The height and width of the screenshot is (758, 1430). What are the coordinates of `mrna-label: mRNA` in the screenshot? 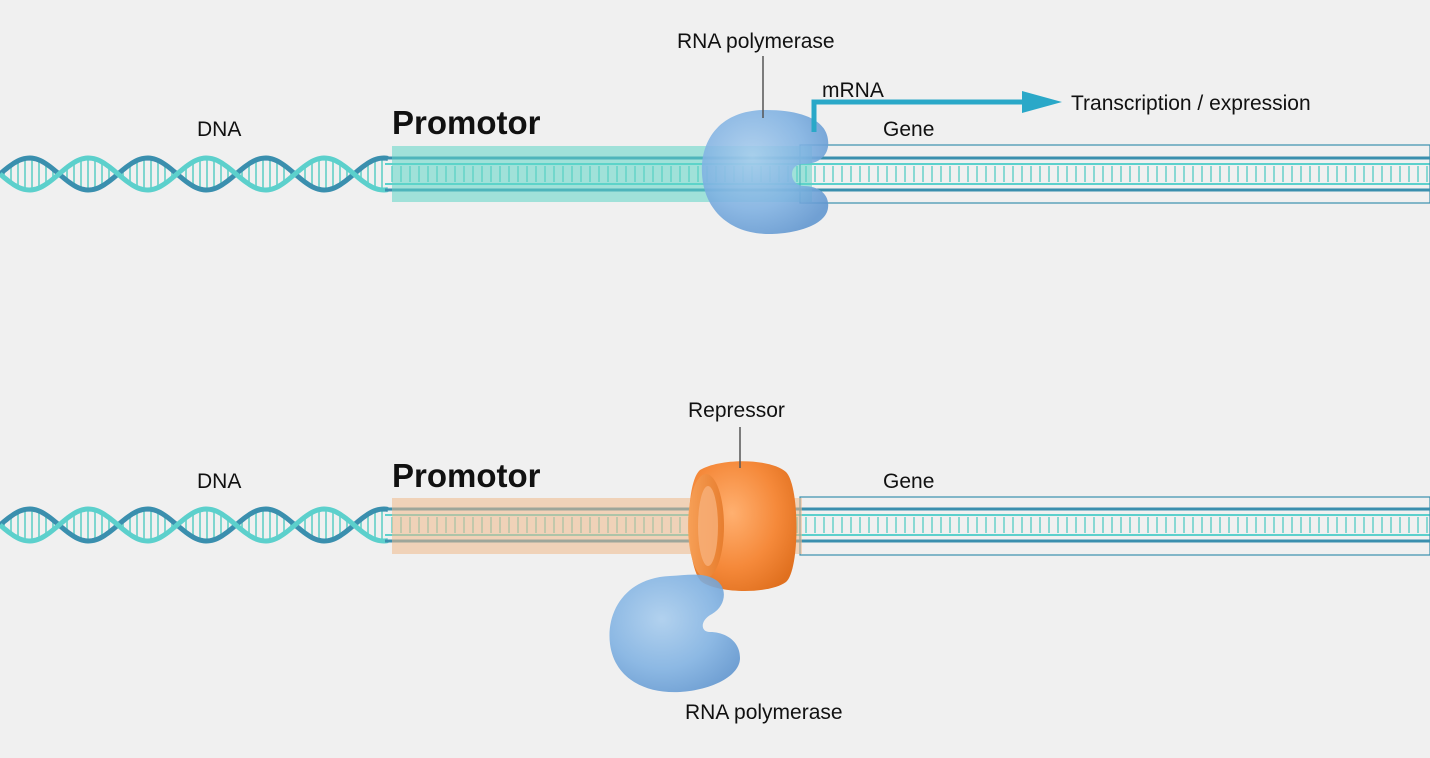 It's located at (853, 90).